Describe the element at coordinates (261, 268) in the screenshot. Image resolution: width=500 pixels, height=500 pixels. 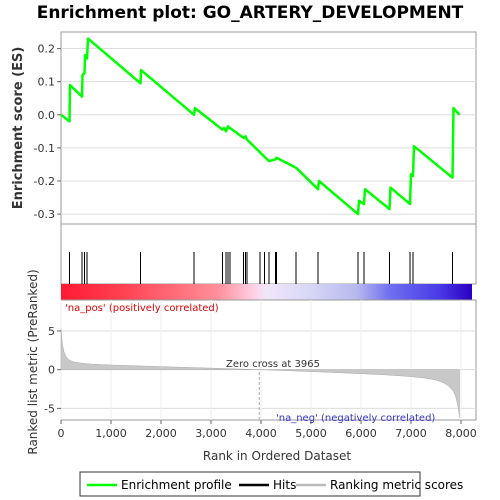
I see `hits-group` at that location.